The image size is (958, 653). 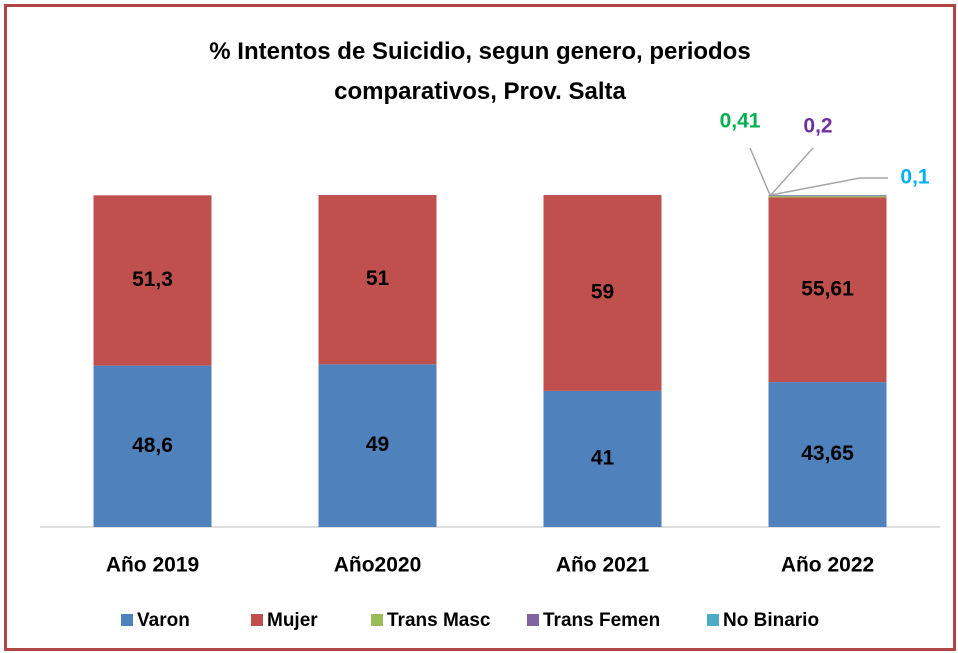 I want to click on data-label: 51, so click(x=378, y=278).